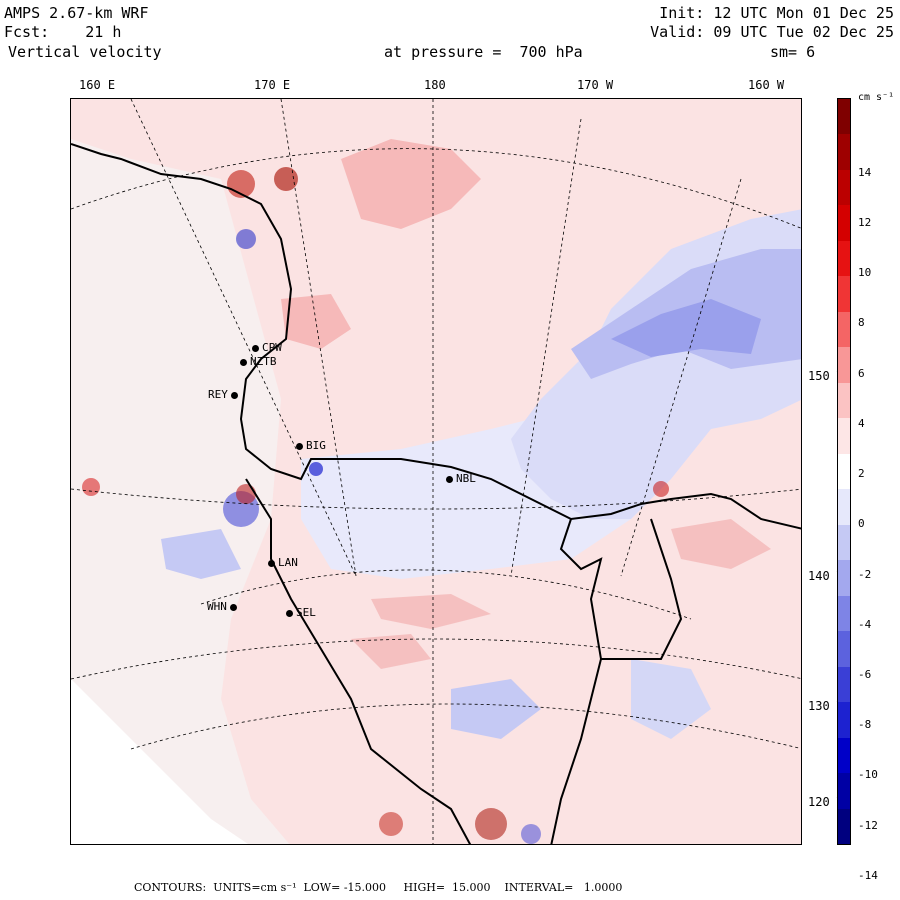  I want to click on station-nbl: NBL, so click(461, 478).